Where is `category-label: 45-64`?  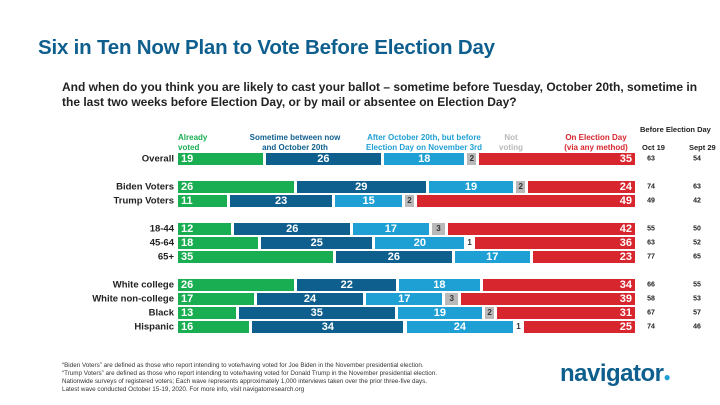 category-label: 45-64 is located at coordinates (161, 243).